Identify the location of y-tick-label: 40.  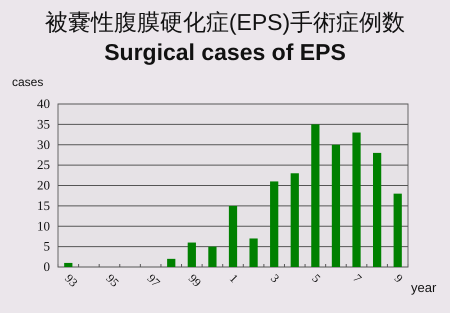
(43, 103).